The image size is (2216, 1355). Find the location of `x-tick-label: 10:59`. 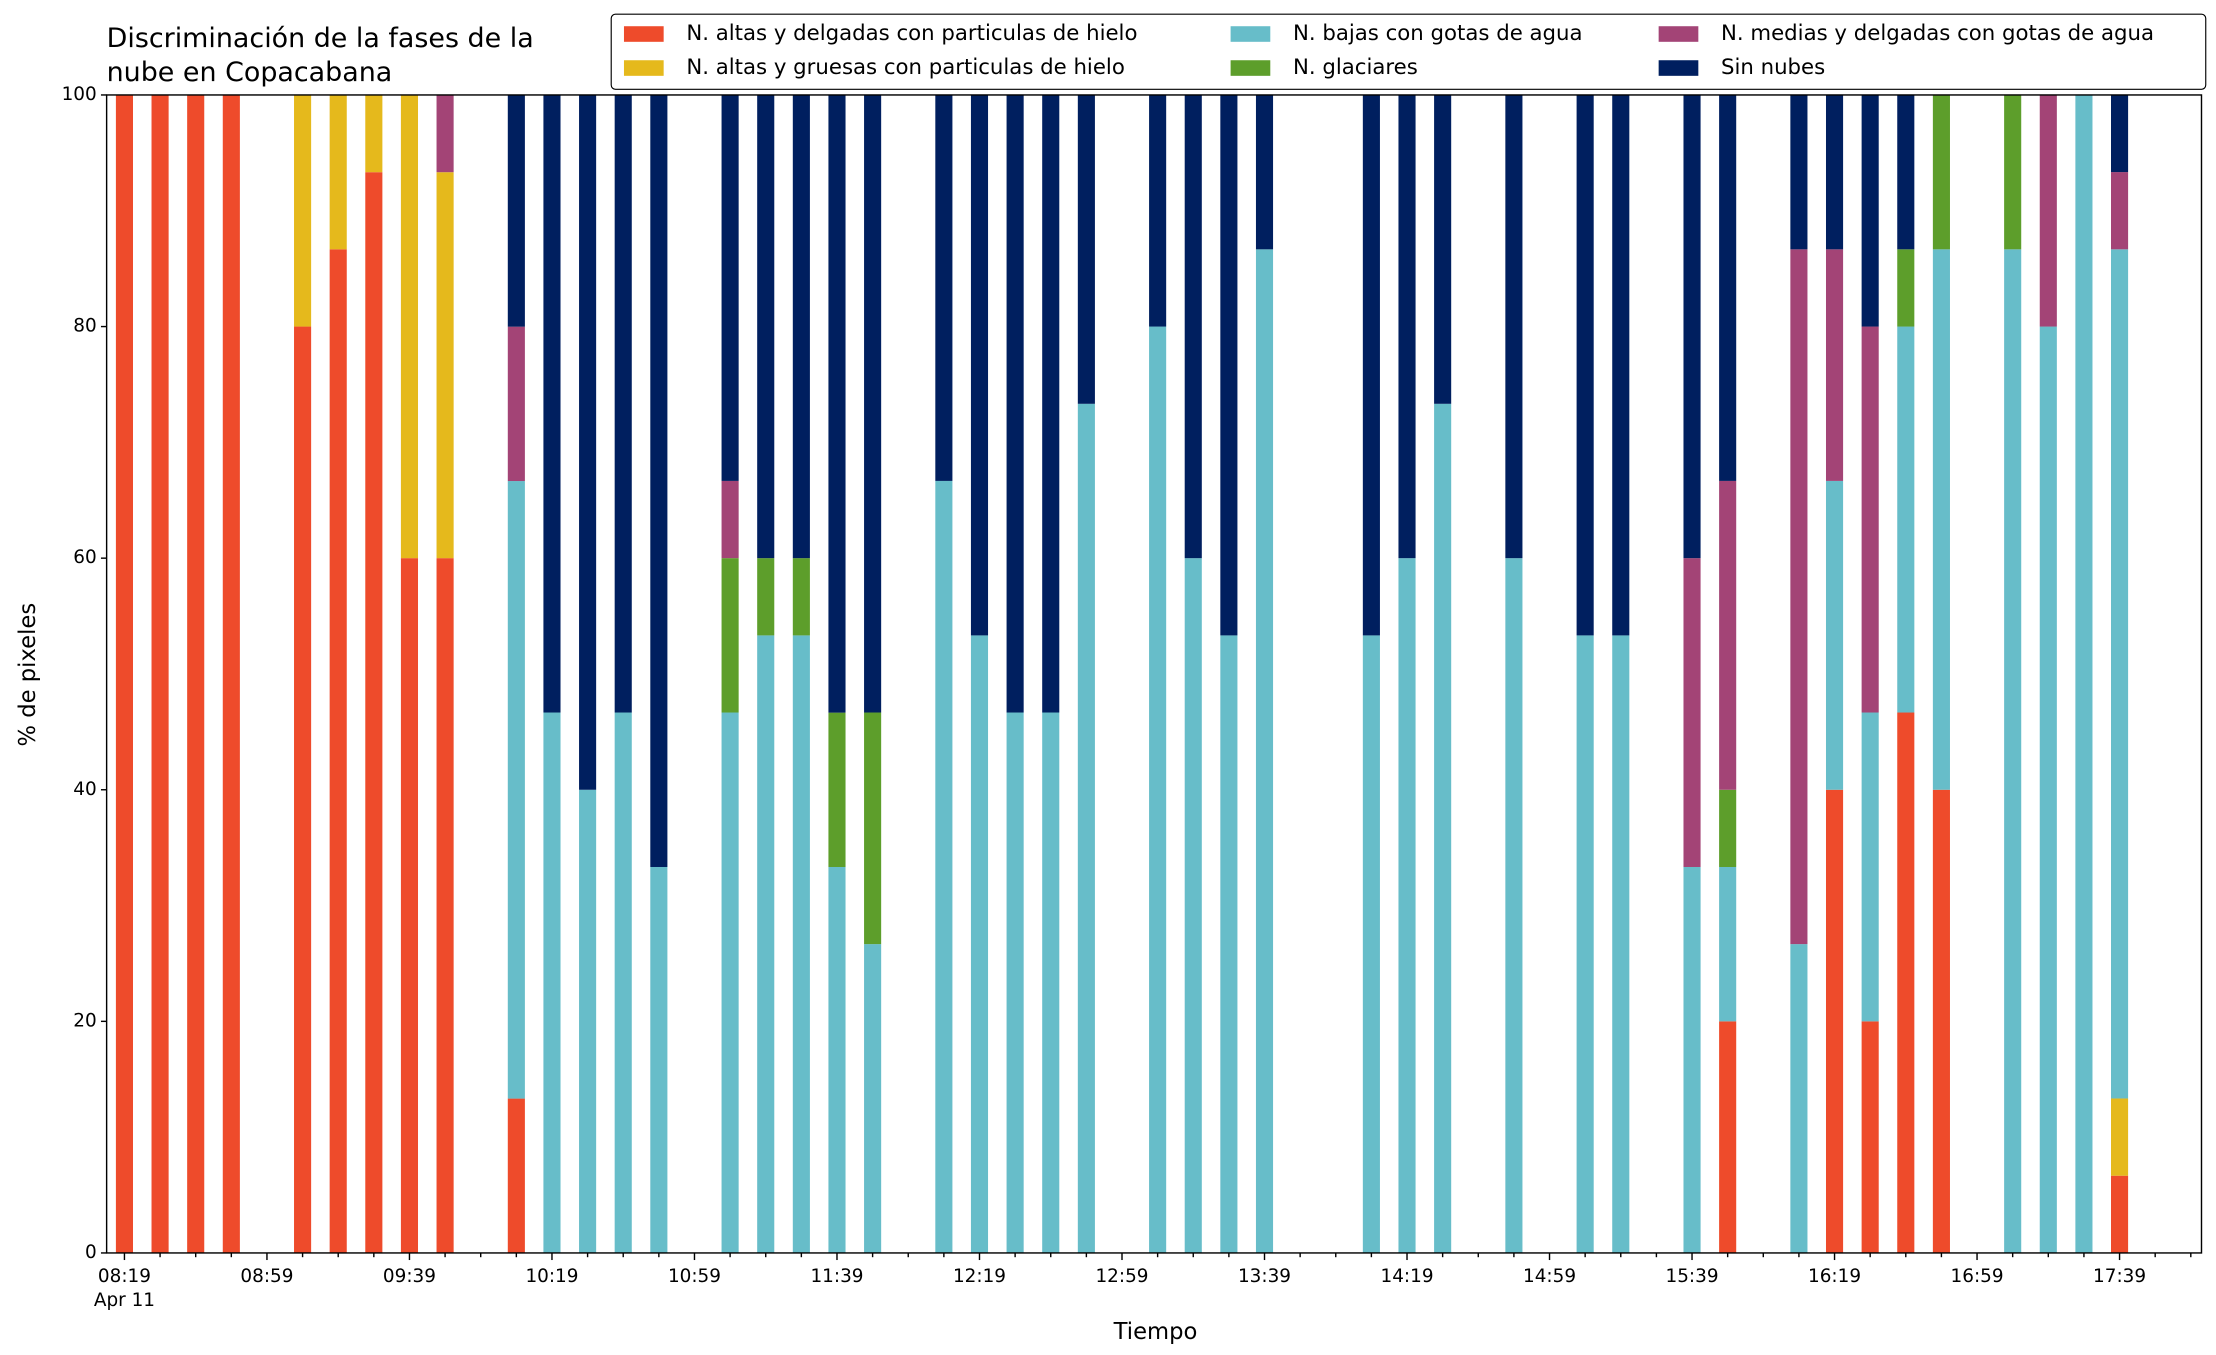

x-tick-label: 10:59 is located at coordinates (694, 1276).